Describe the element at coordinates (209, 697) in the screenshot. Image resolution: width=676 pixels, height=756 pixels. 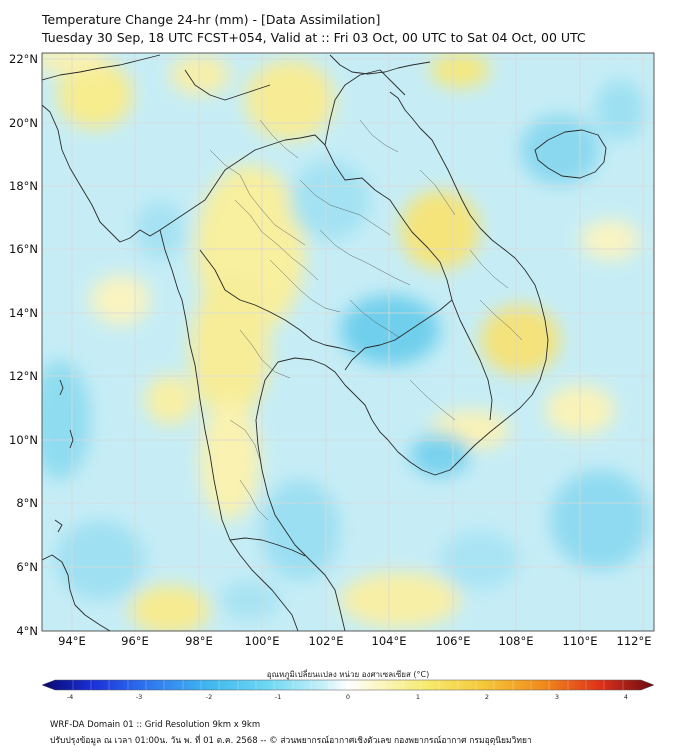
I see `colorbar-tick: -2` at that location.